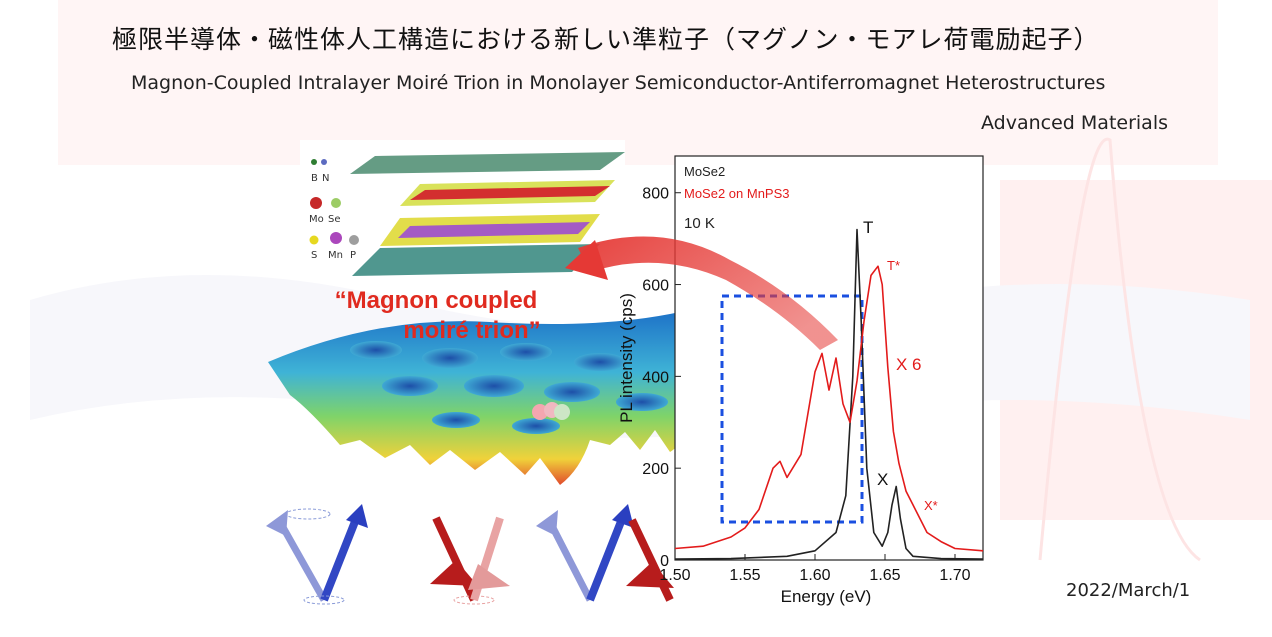  What do you see at coordinates (471, 330) in the screenshot?
I see `overlay-quote-line2: moiré trion”` at bounding box center [471, 330].